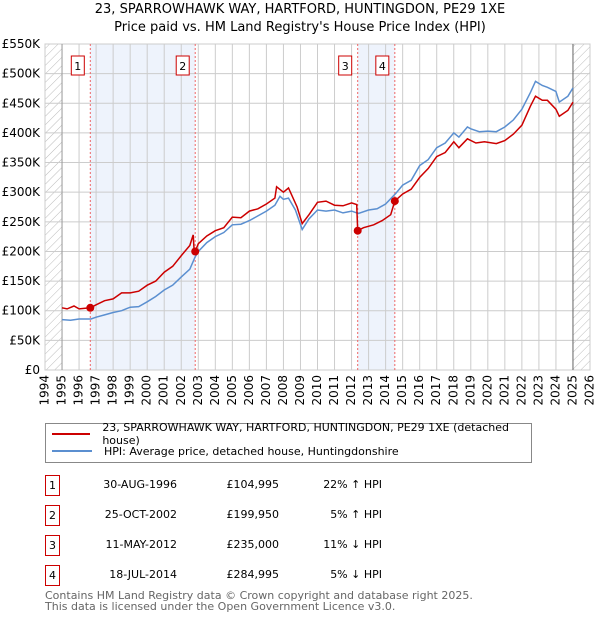 The width and height of the screenshot is (600, 620). What do you see at coordinates (52, 575) in the screenshot?
I see `transaction-number: 4` at bounding box center [52, 575].